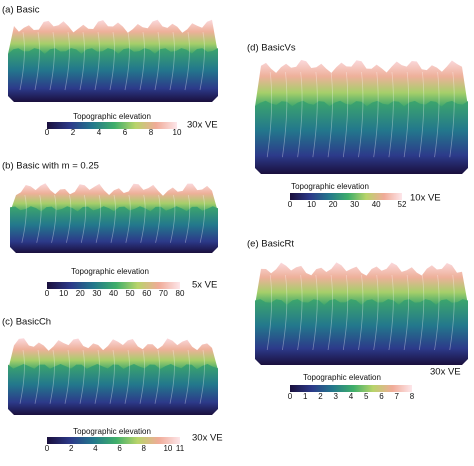 This screenshot has width=474, height=466. I want to click on colorbar-tick-label: 1, so click(305, 396).